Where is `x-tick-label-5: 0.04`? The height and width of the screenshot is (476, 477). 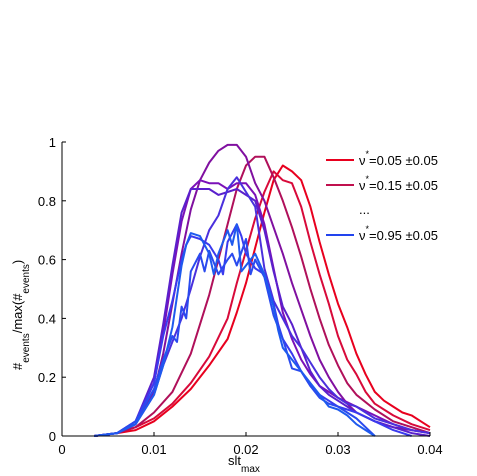 x-tick-label-5: 0.04 is located at coordinates (429, 449).